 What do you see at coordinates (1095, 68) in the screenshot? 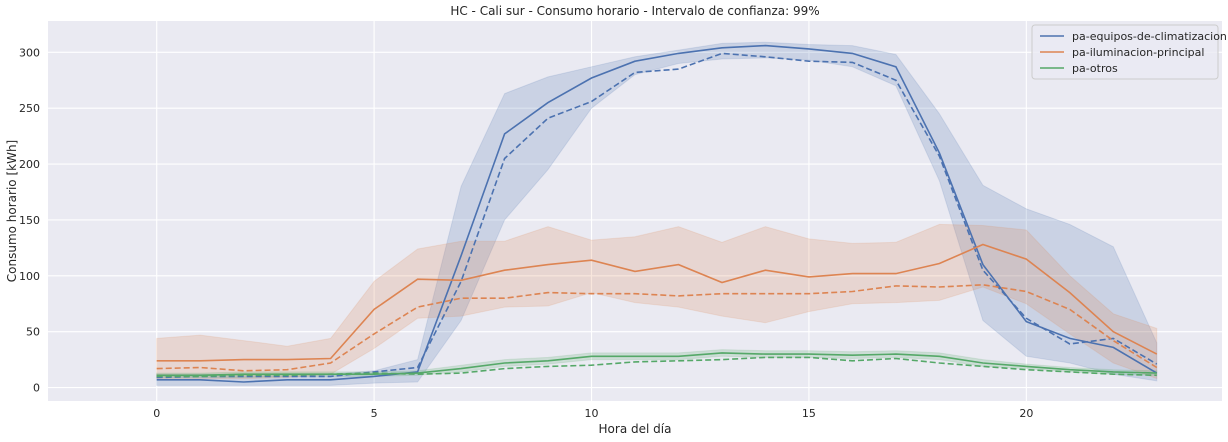
I see `legend-label: pa-otros` at bounding box center [1095, 68].